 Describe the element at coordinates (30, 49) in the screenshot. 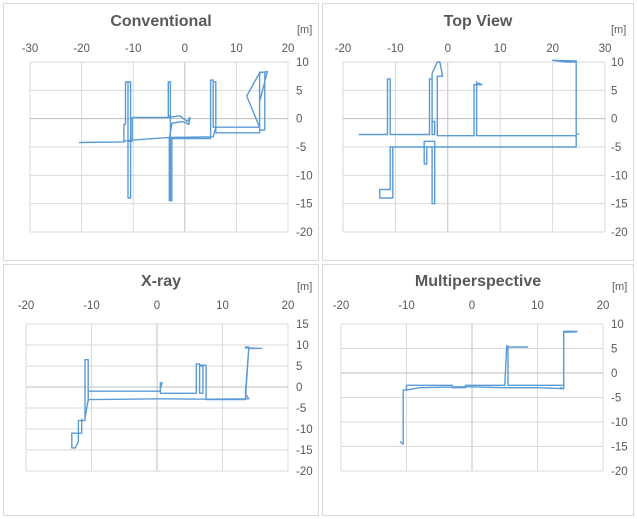

I see `x-tick-label: -30` at that location.